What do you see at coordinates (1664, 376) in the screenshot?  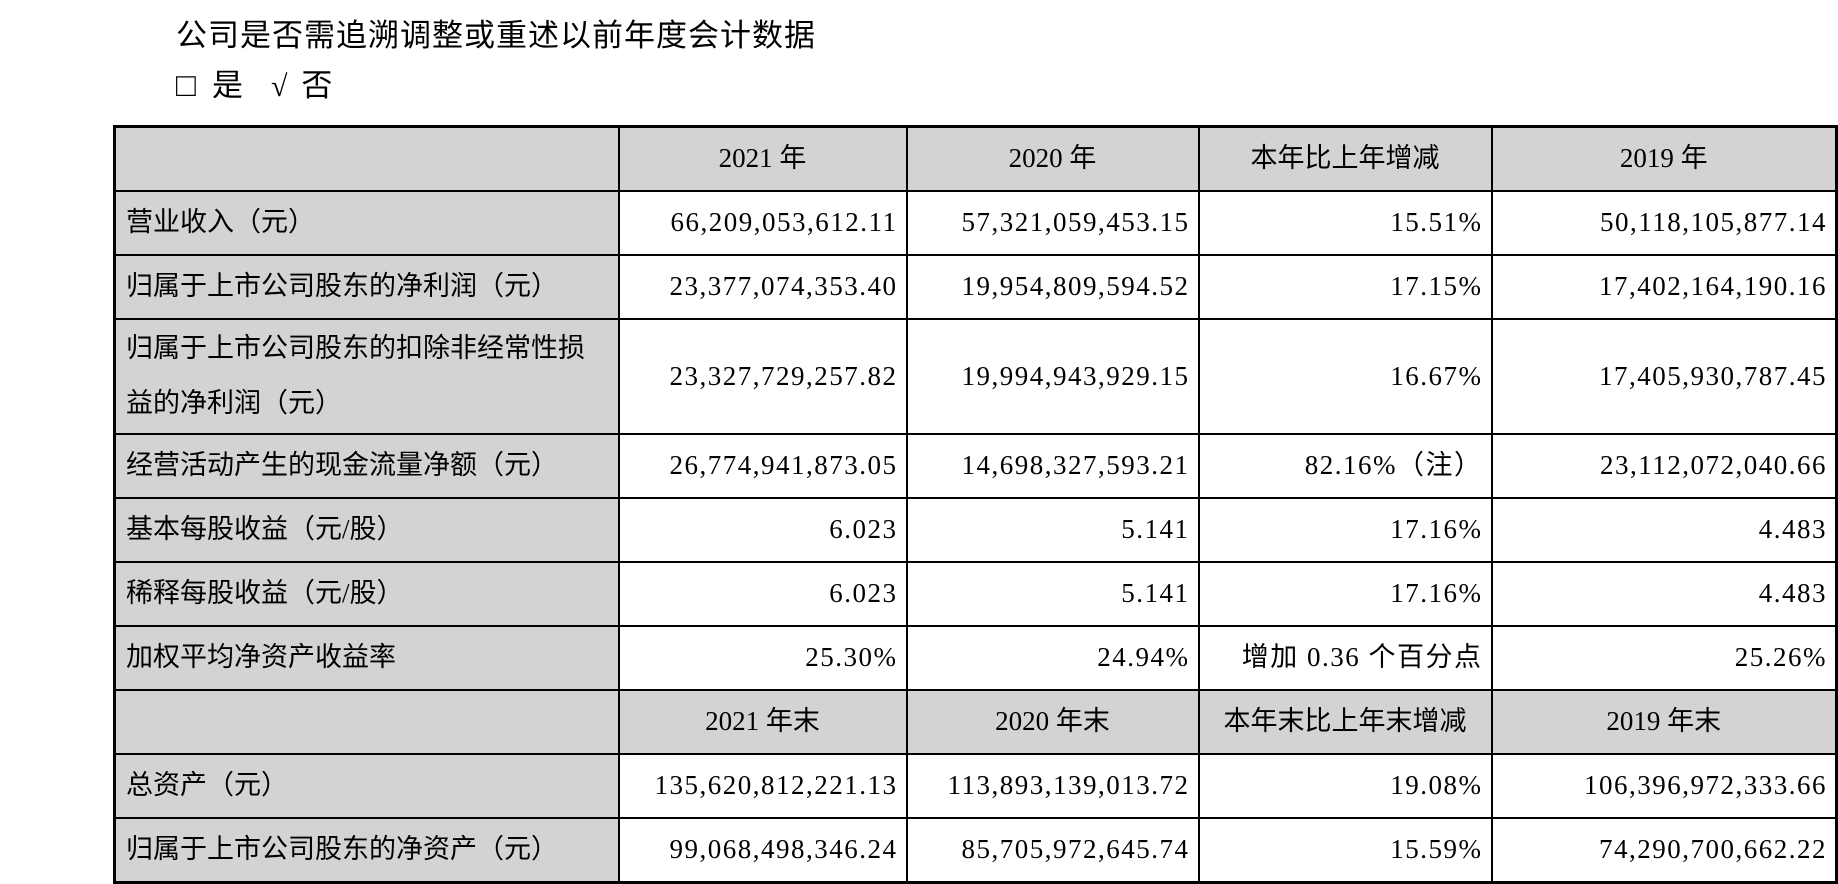 I see `value-cell: 17,405,930,787.45` at bounding box center [1664, 376].